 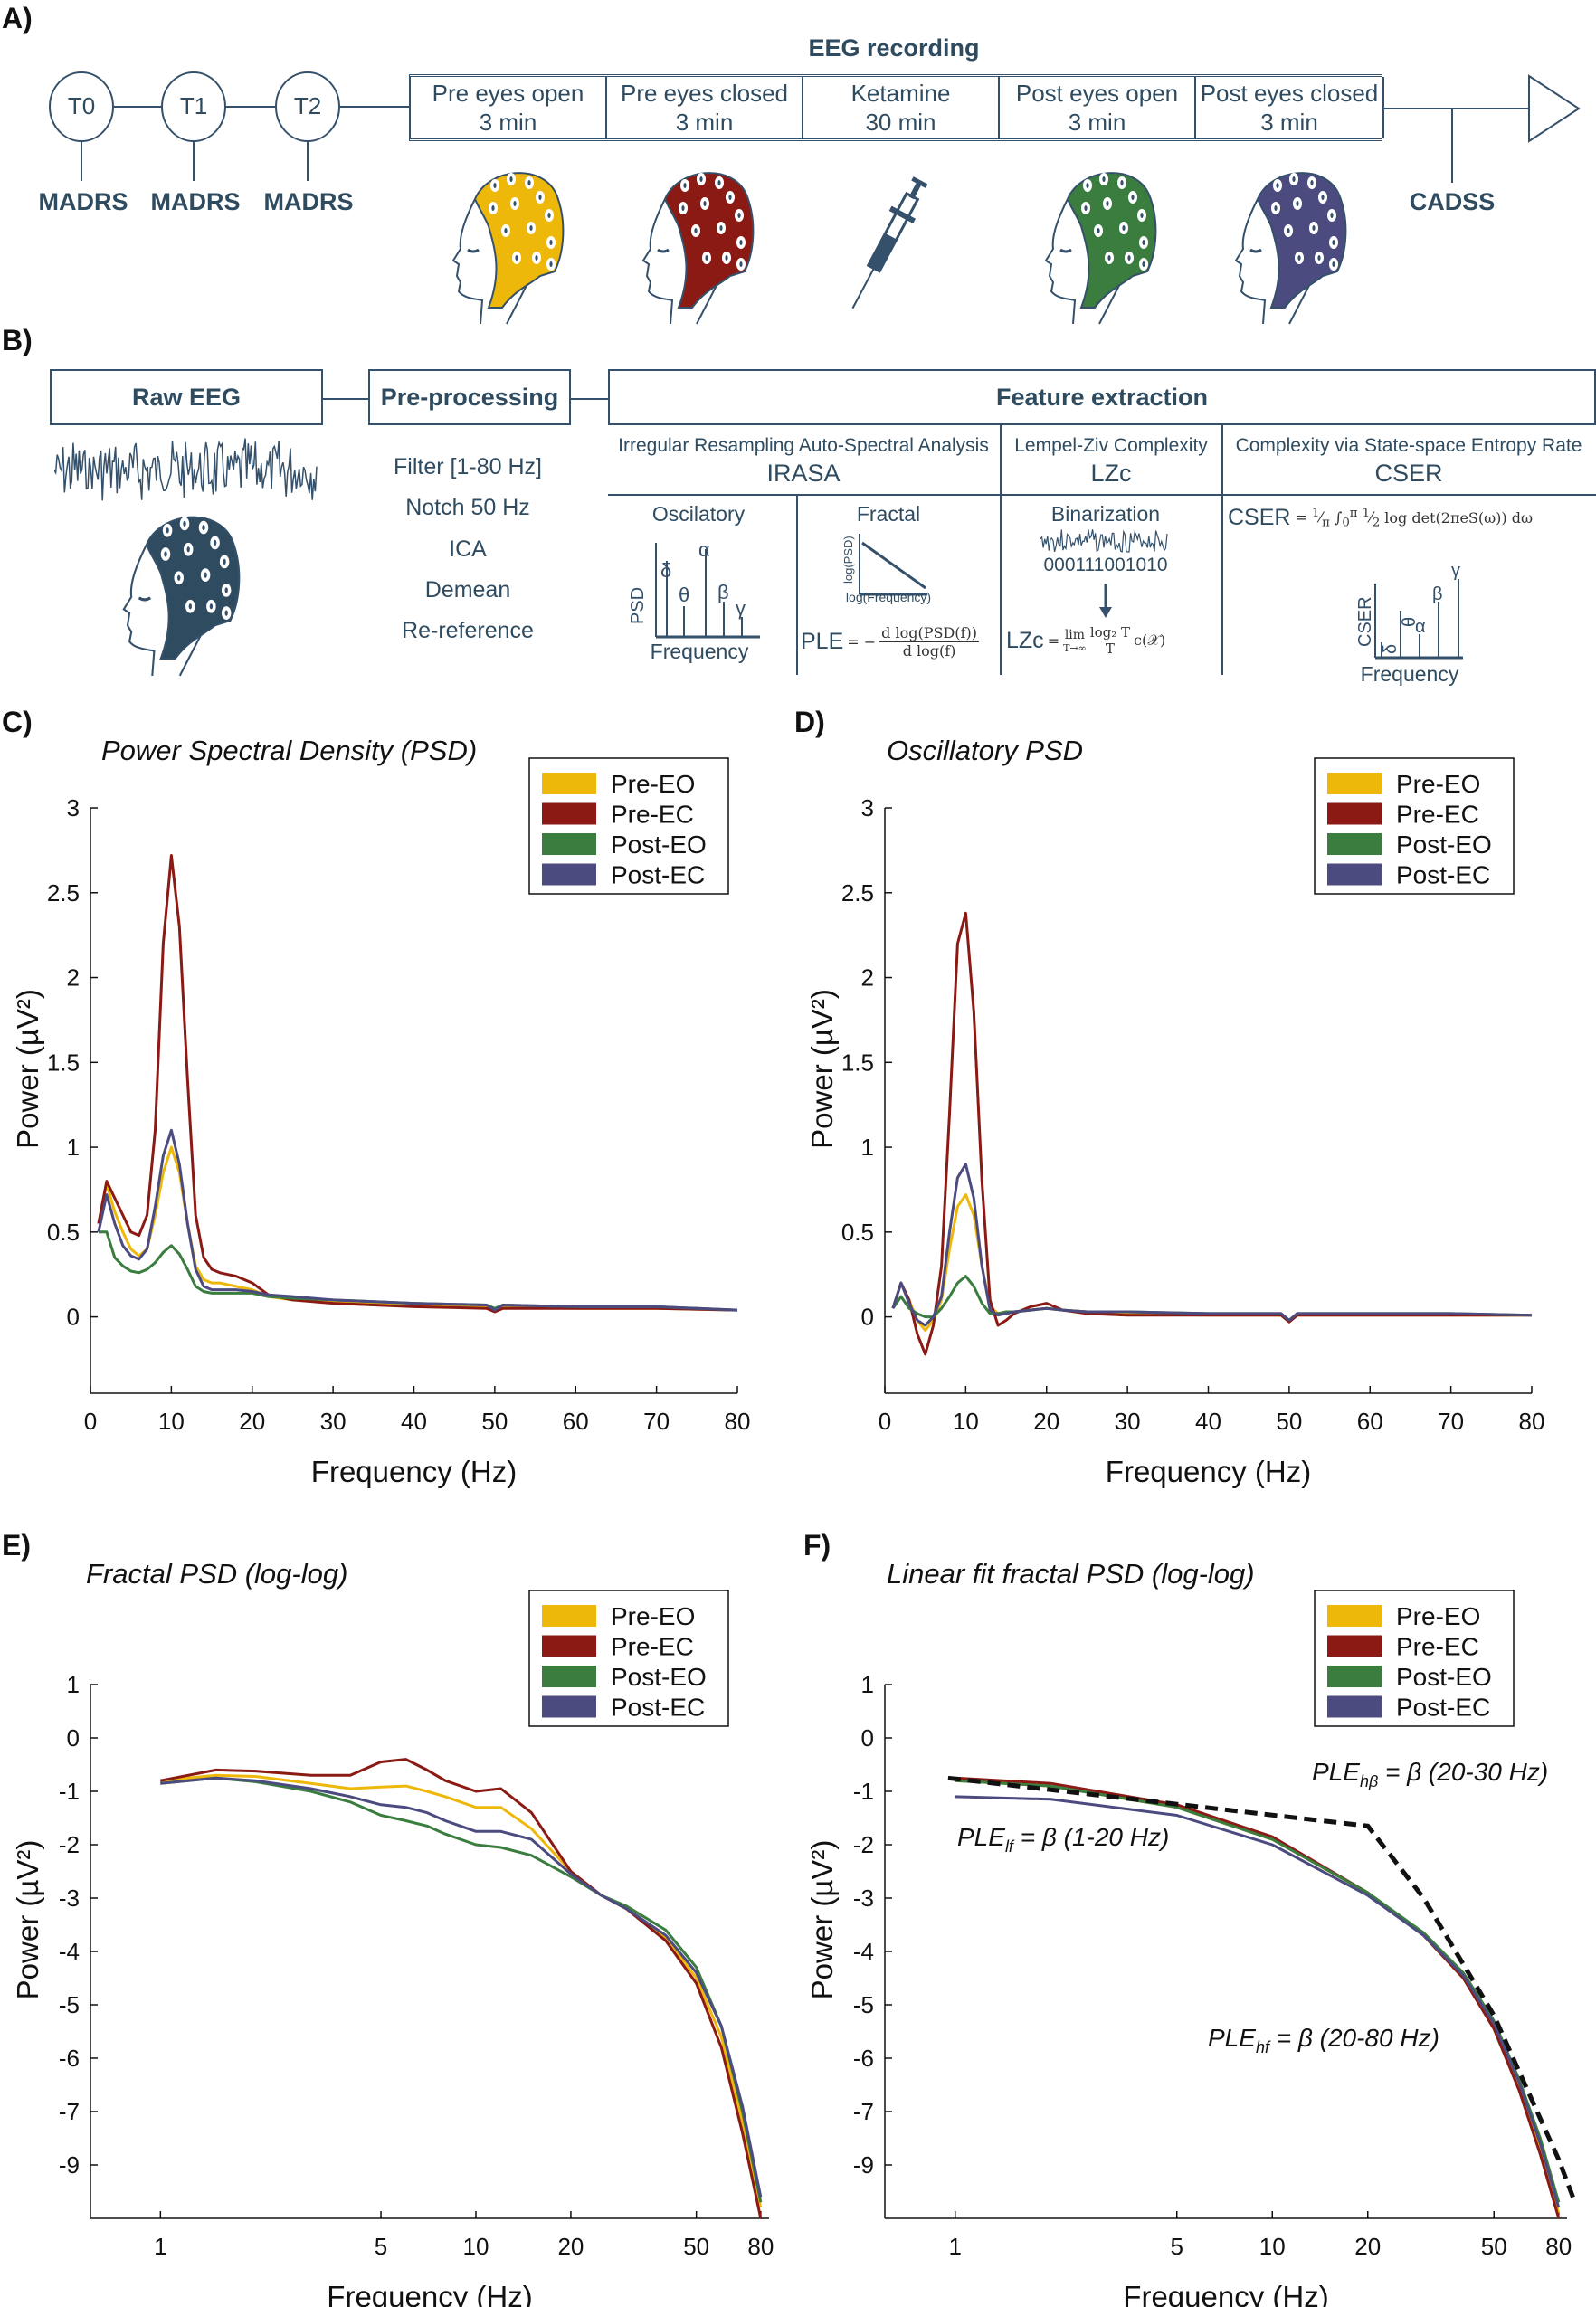 I want to click on preproc-step: Filter [1-80 Hz], so click(x=468, y=467).